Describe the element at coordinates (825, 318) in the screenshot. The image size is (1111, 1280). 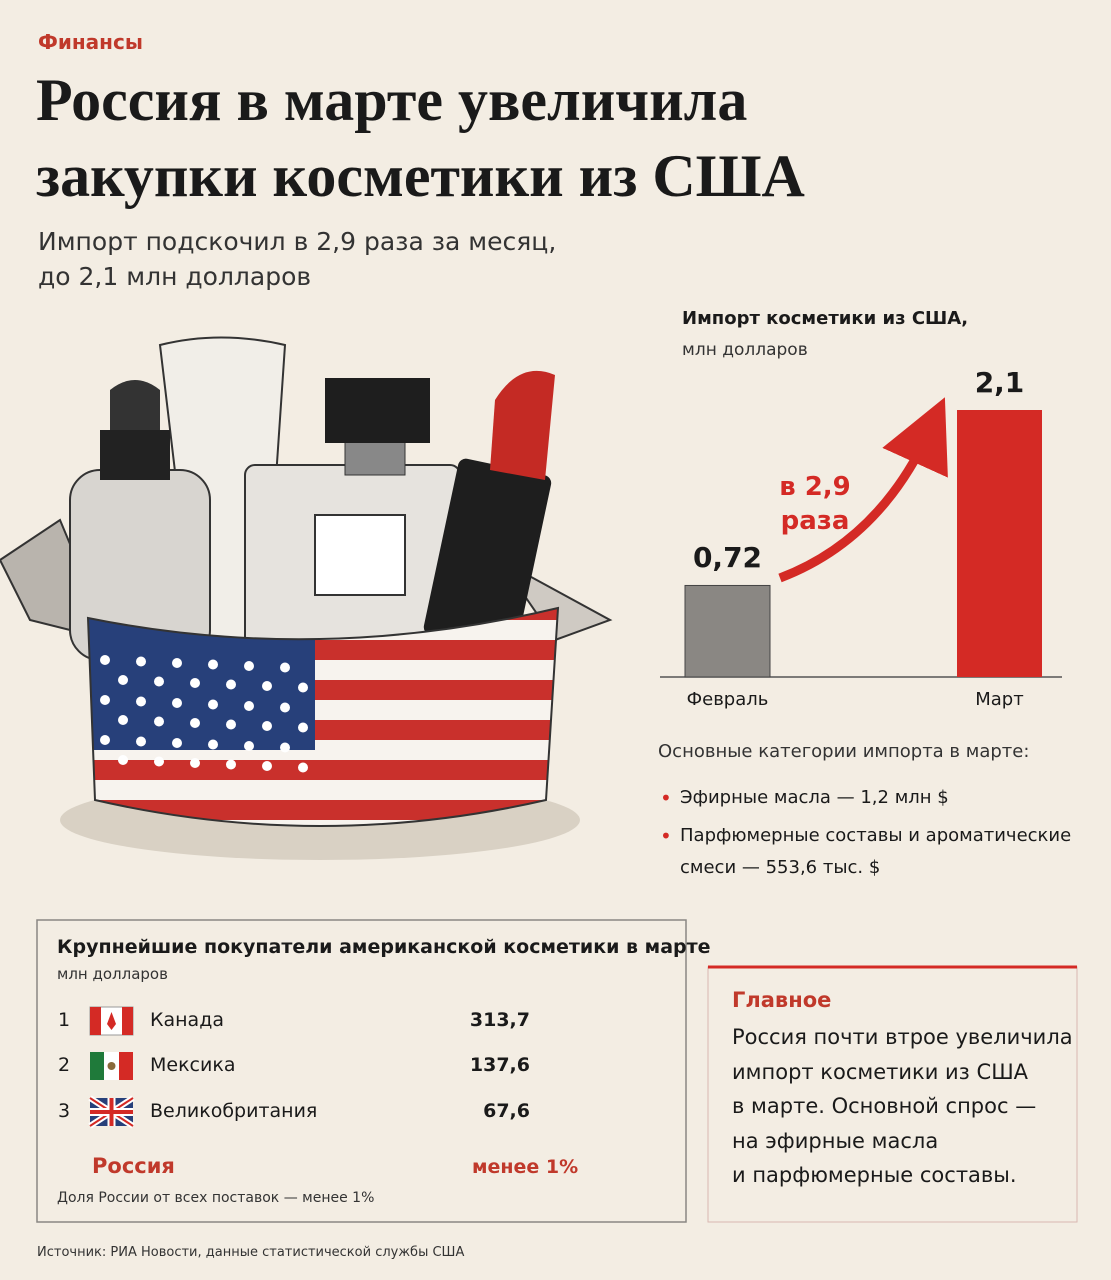
I see `chart-title: Импорт косметики из США,` at that location.